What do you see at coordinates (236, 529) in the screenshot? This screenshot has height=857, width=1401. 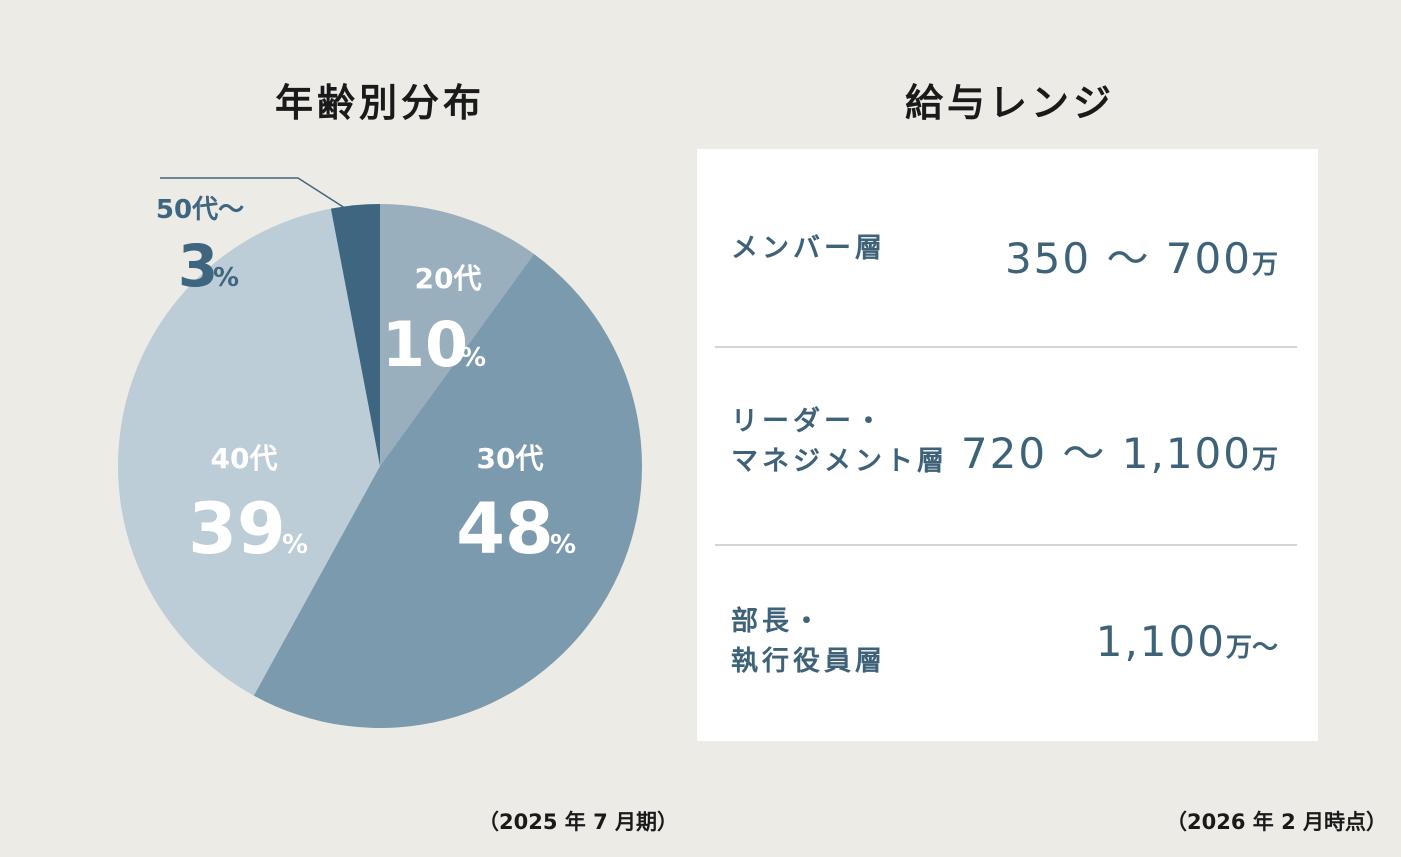 I see `slice-percent-value: 39` at bounding box center [236, 529].